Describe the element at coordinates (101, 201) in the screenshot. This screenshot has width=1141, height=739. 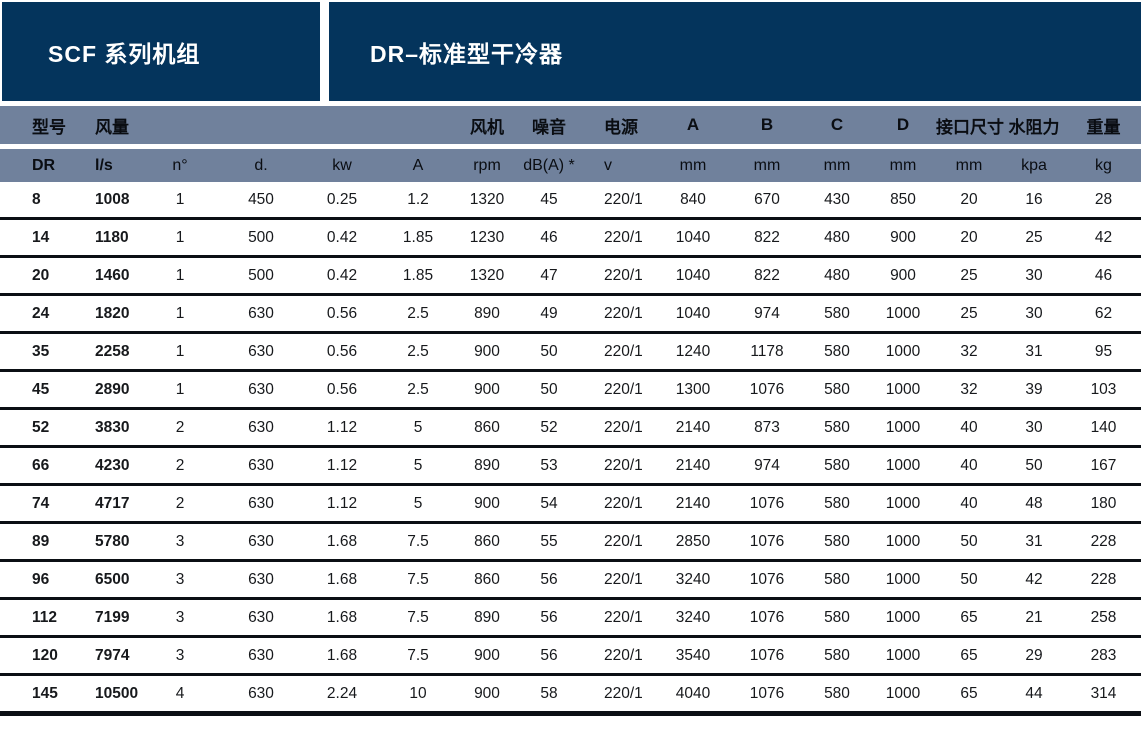
I see `cell: 1008` at that location.